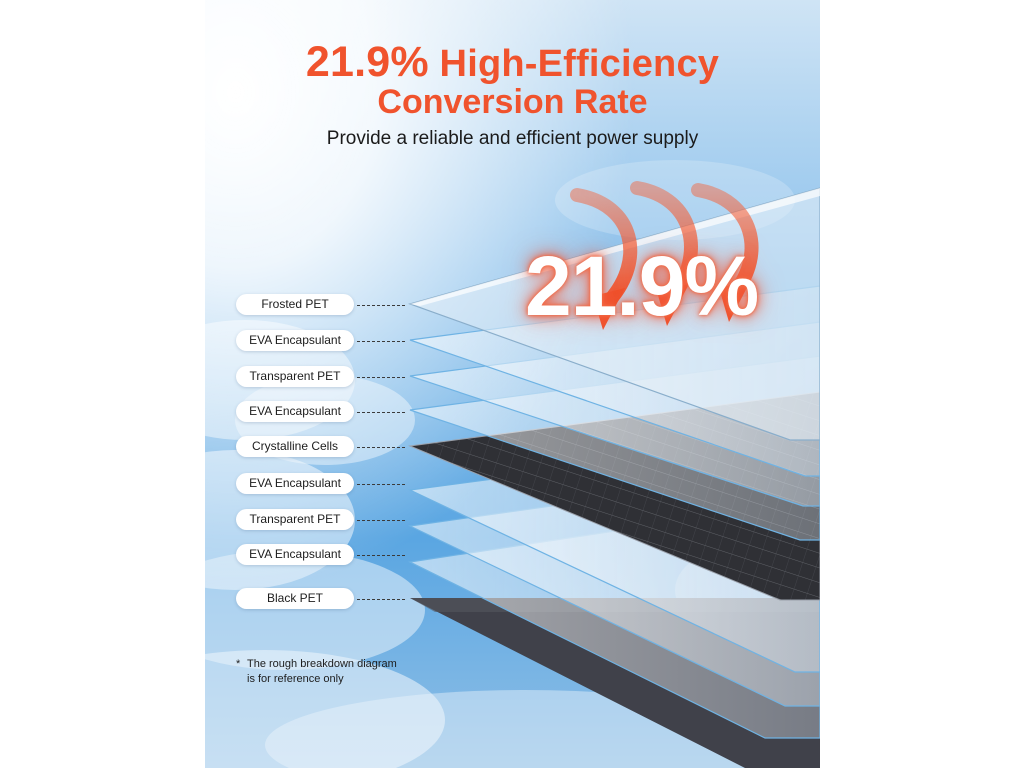  Describe the element at coordinates (295, 598) in the screenshot. I see `layer-label-black-pet: Black PET` at that location.